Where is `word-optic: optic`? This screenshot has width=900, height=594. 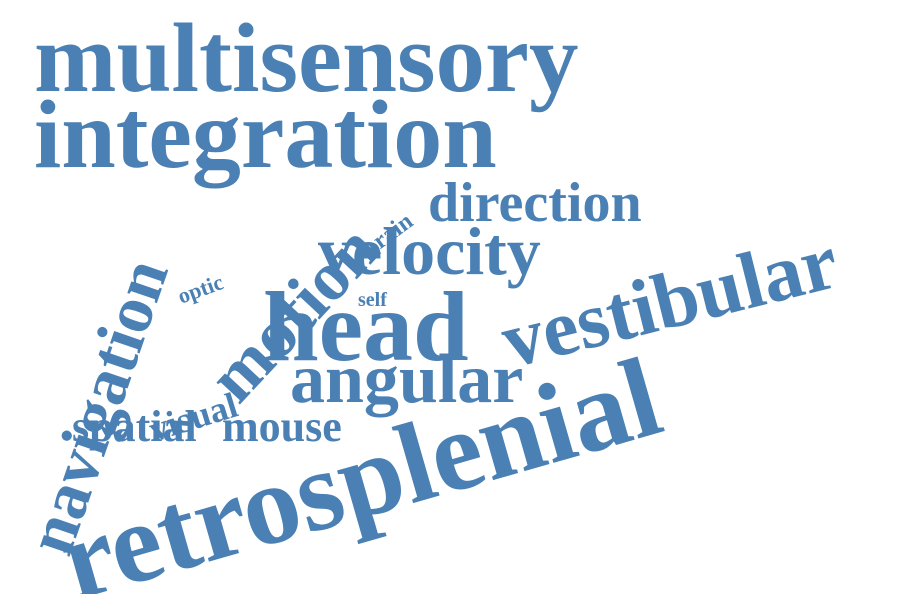
word-optic: optic is located at coordinates (200, 289).